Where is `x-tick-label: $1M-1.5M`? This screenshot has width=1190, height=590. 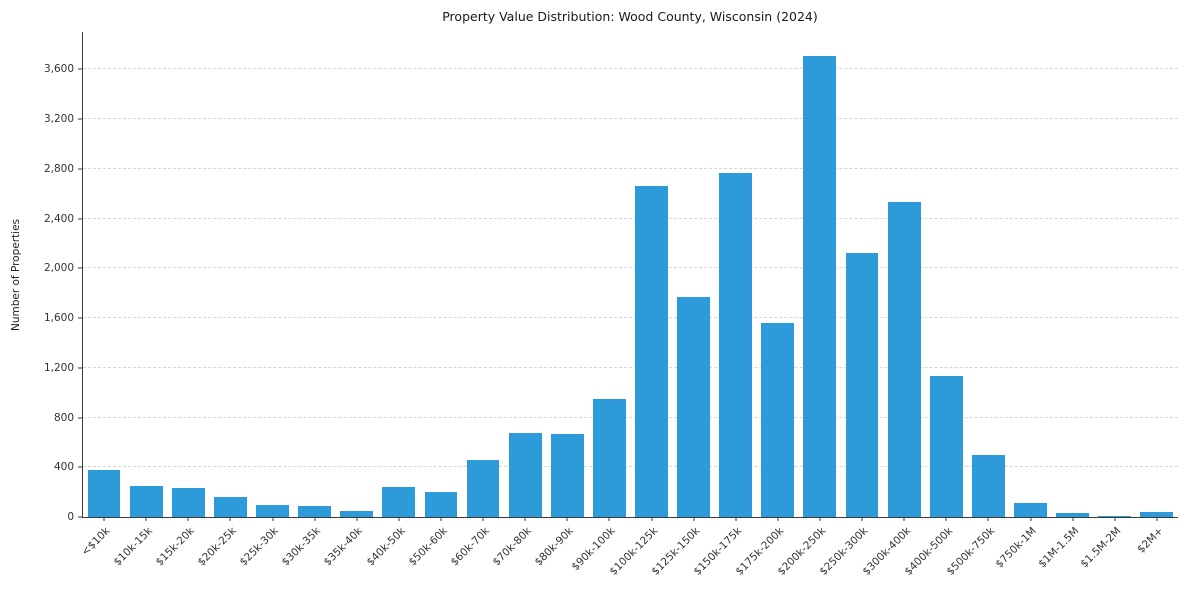
x-tick-label: $1M-1.5M is located at coordinates (1058, 548).